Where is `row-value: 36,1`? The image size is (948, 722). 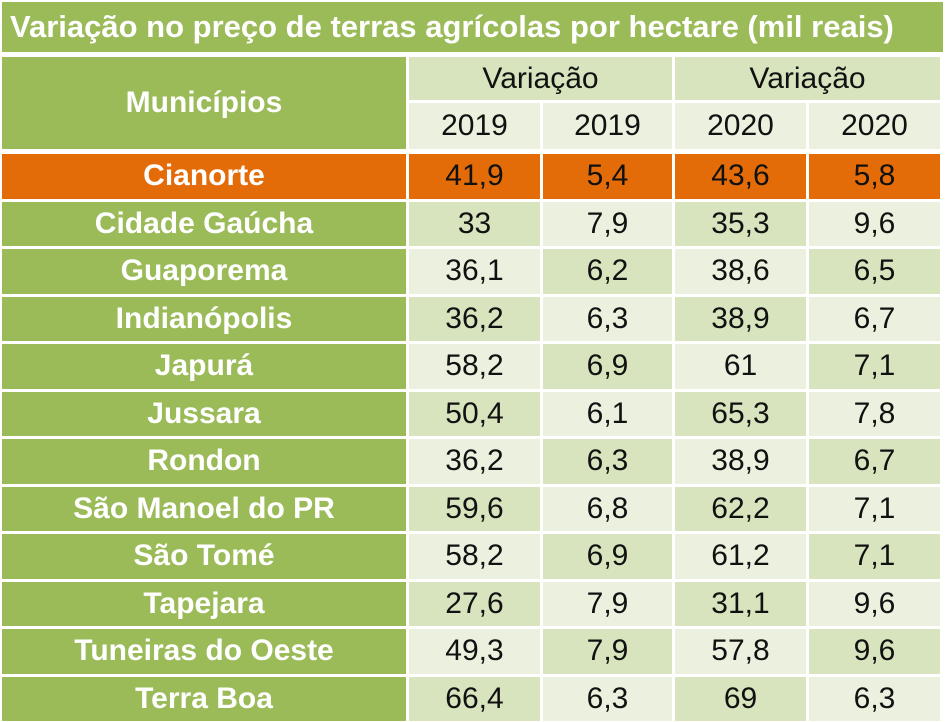 row-value: 36,1 is located at coordinates (474, 271).